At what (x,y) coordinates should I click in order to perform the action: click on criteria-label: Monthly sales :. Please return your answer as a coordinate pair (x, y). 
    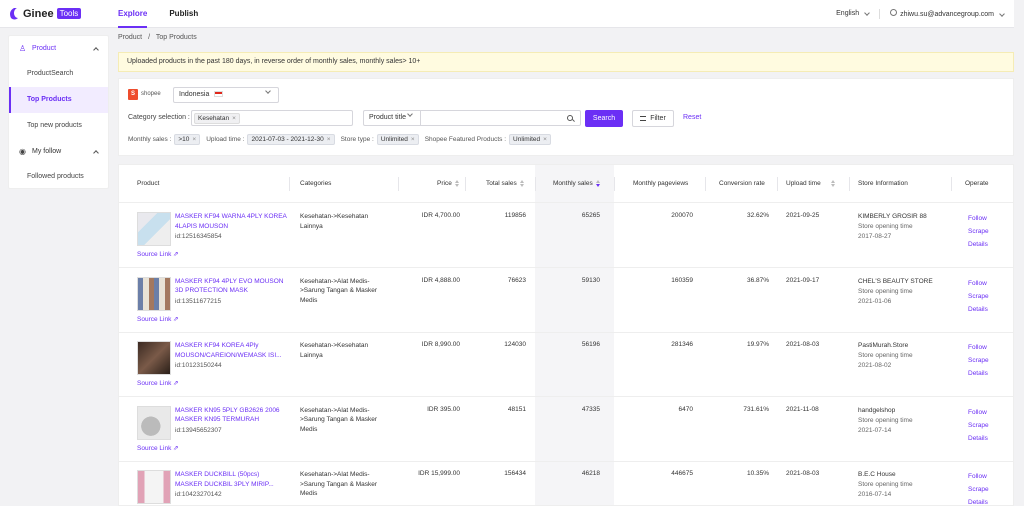
    Looking at the image, I should click on (150, 139).